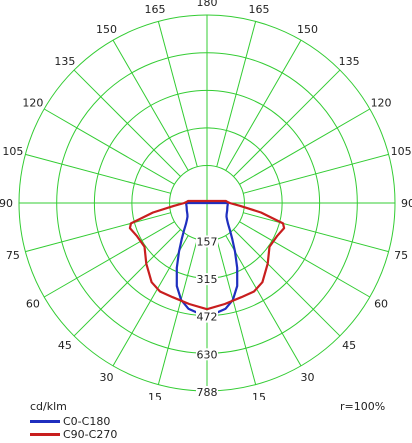  Describe the element at coordinates (207, 4) in the screenshot. I see `angle-label-0: 180` at that location.